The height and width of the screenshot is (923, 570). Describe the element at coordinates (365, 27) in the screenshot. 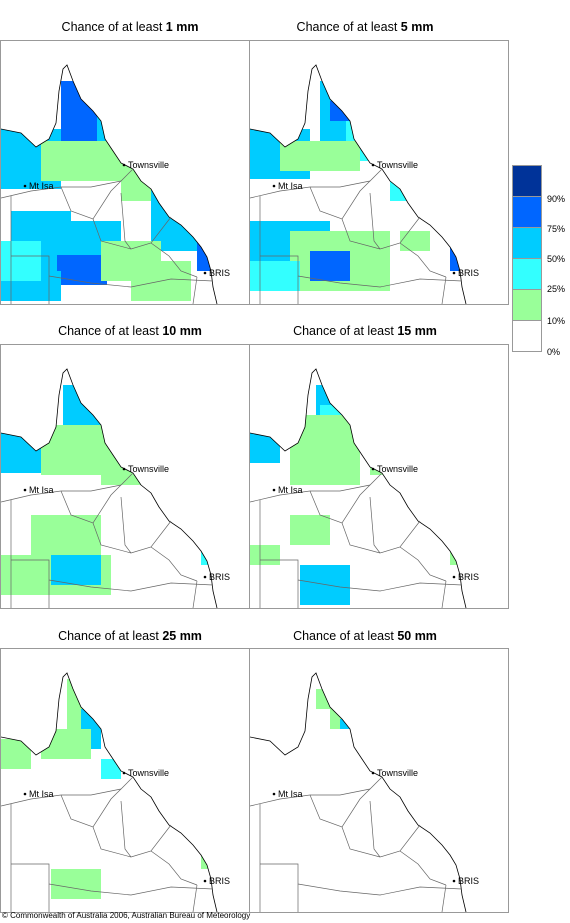

I see `panel-title-5mm: Chance of at least 5 mm` at that location.